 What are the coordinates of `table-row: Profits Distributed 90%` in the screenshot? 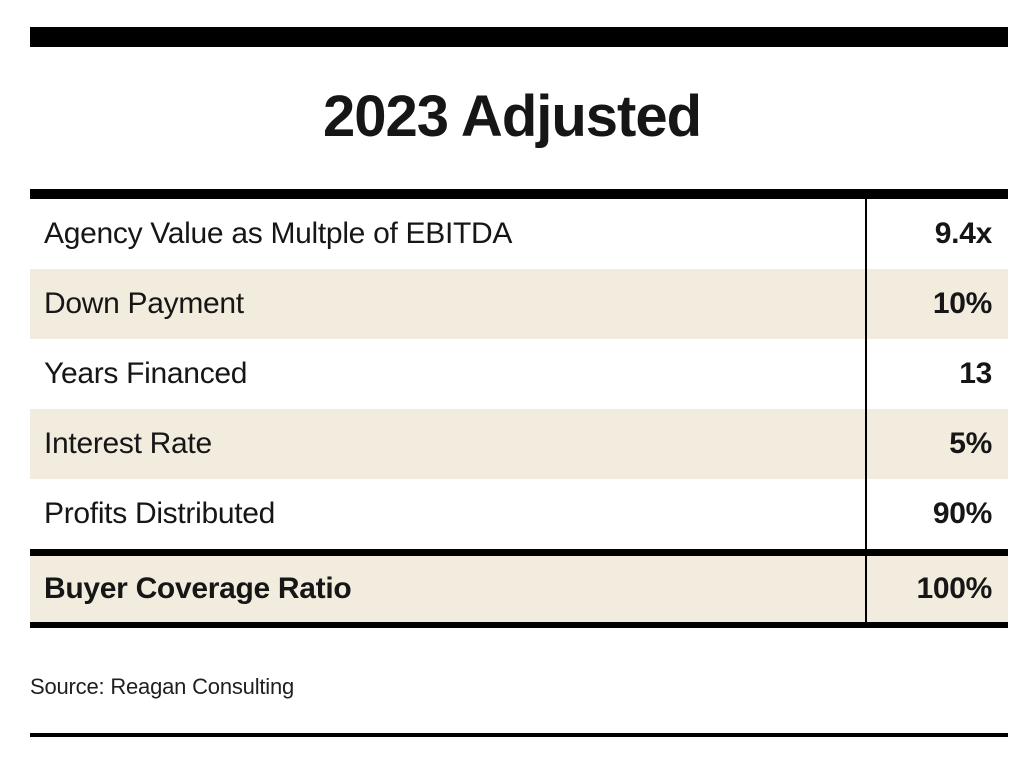 It's located at (519, 514).